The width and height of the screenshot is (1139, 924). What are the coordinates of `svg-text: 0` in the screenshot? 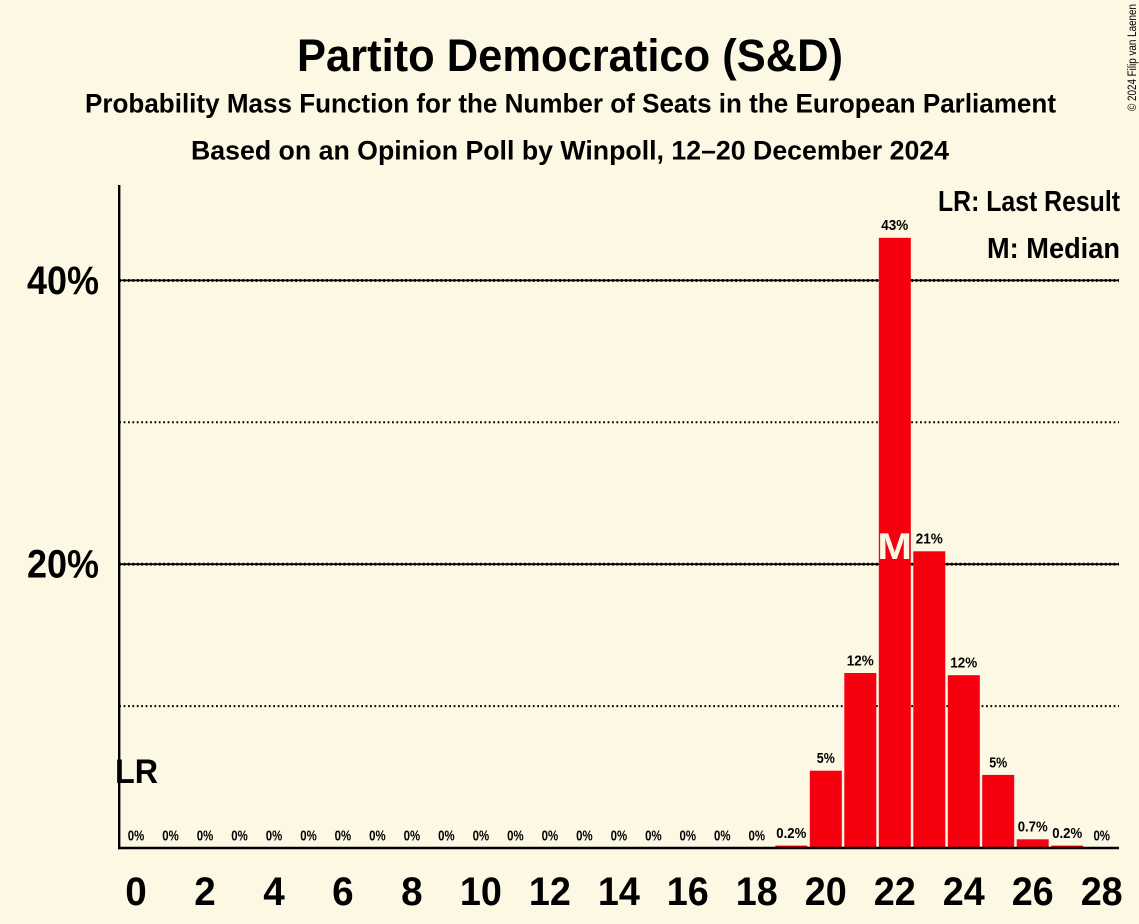 It's located at (136, 892).